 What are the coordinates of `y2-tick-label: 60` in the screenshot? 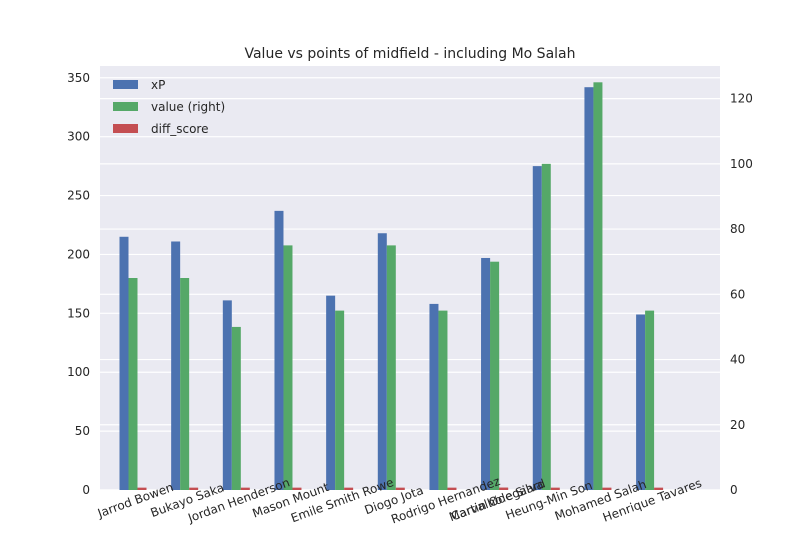 It's located at (737, 294).